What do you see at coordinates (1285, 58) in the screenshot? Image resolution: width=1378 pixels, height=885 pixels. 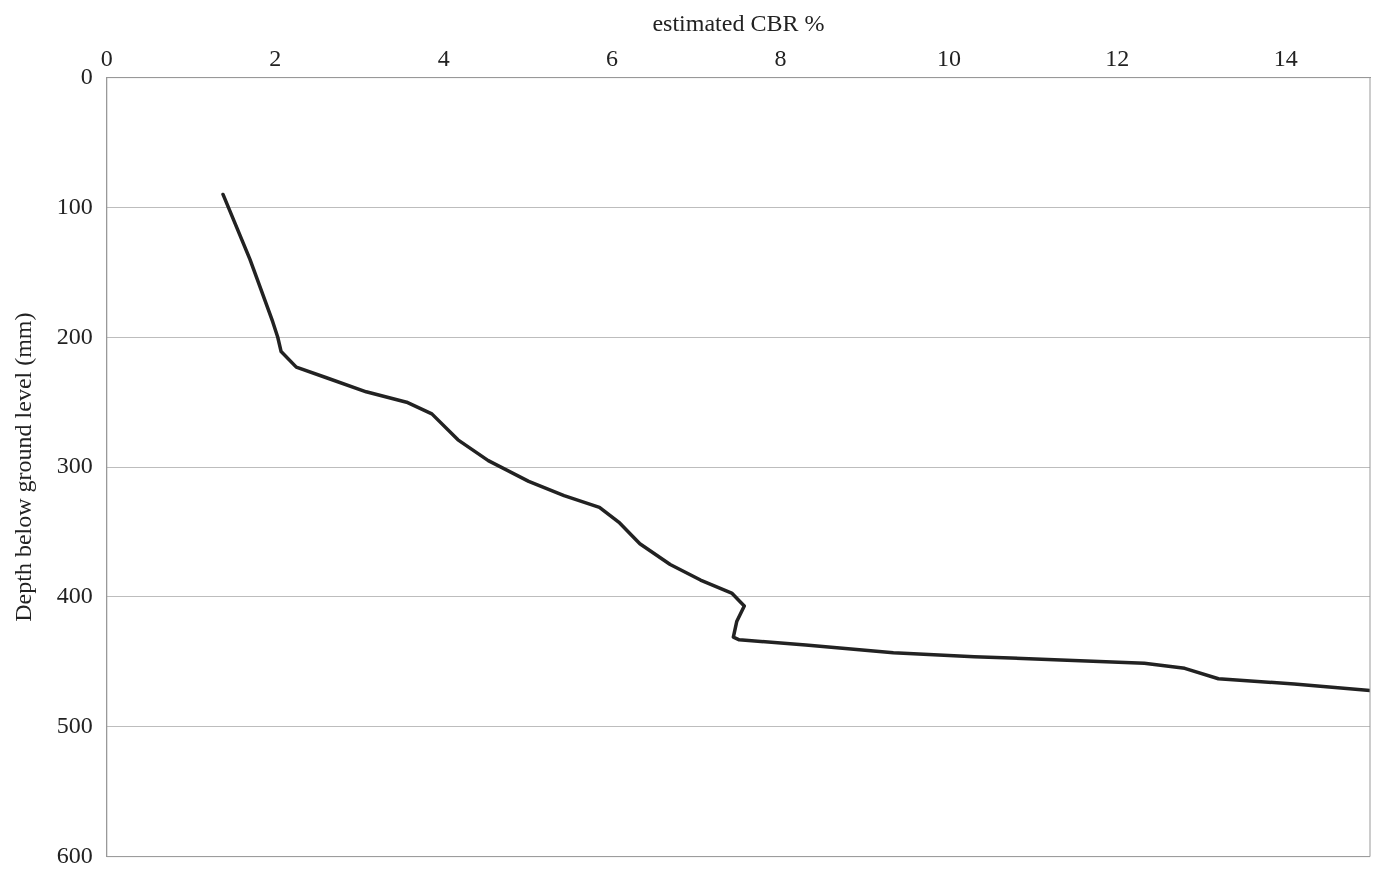 I see `x-tick-label: 14` at bounding box center [1285, 58].